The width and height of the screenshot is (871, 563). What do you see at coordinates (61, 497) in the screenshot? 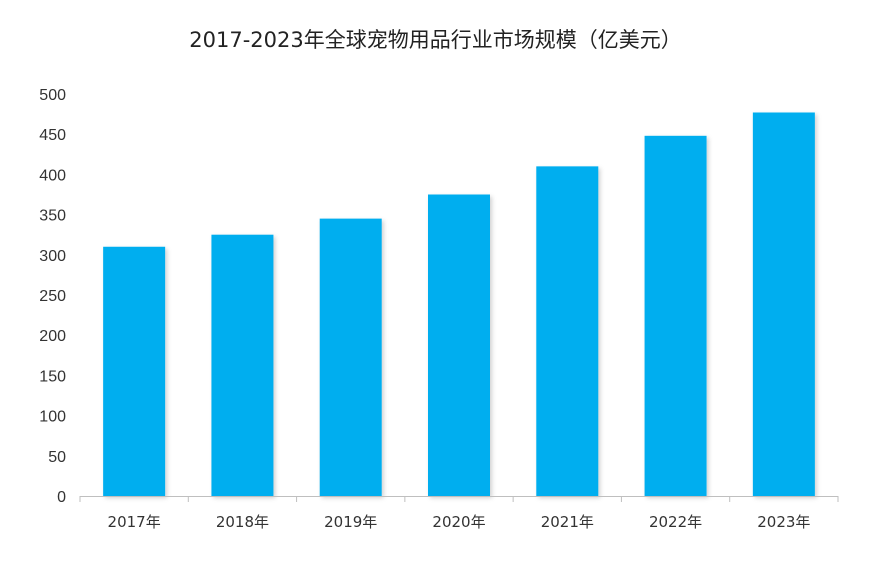
I see `y-tick-label: 0` at bounding box center [61, 497].